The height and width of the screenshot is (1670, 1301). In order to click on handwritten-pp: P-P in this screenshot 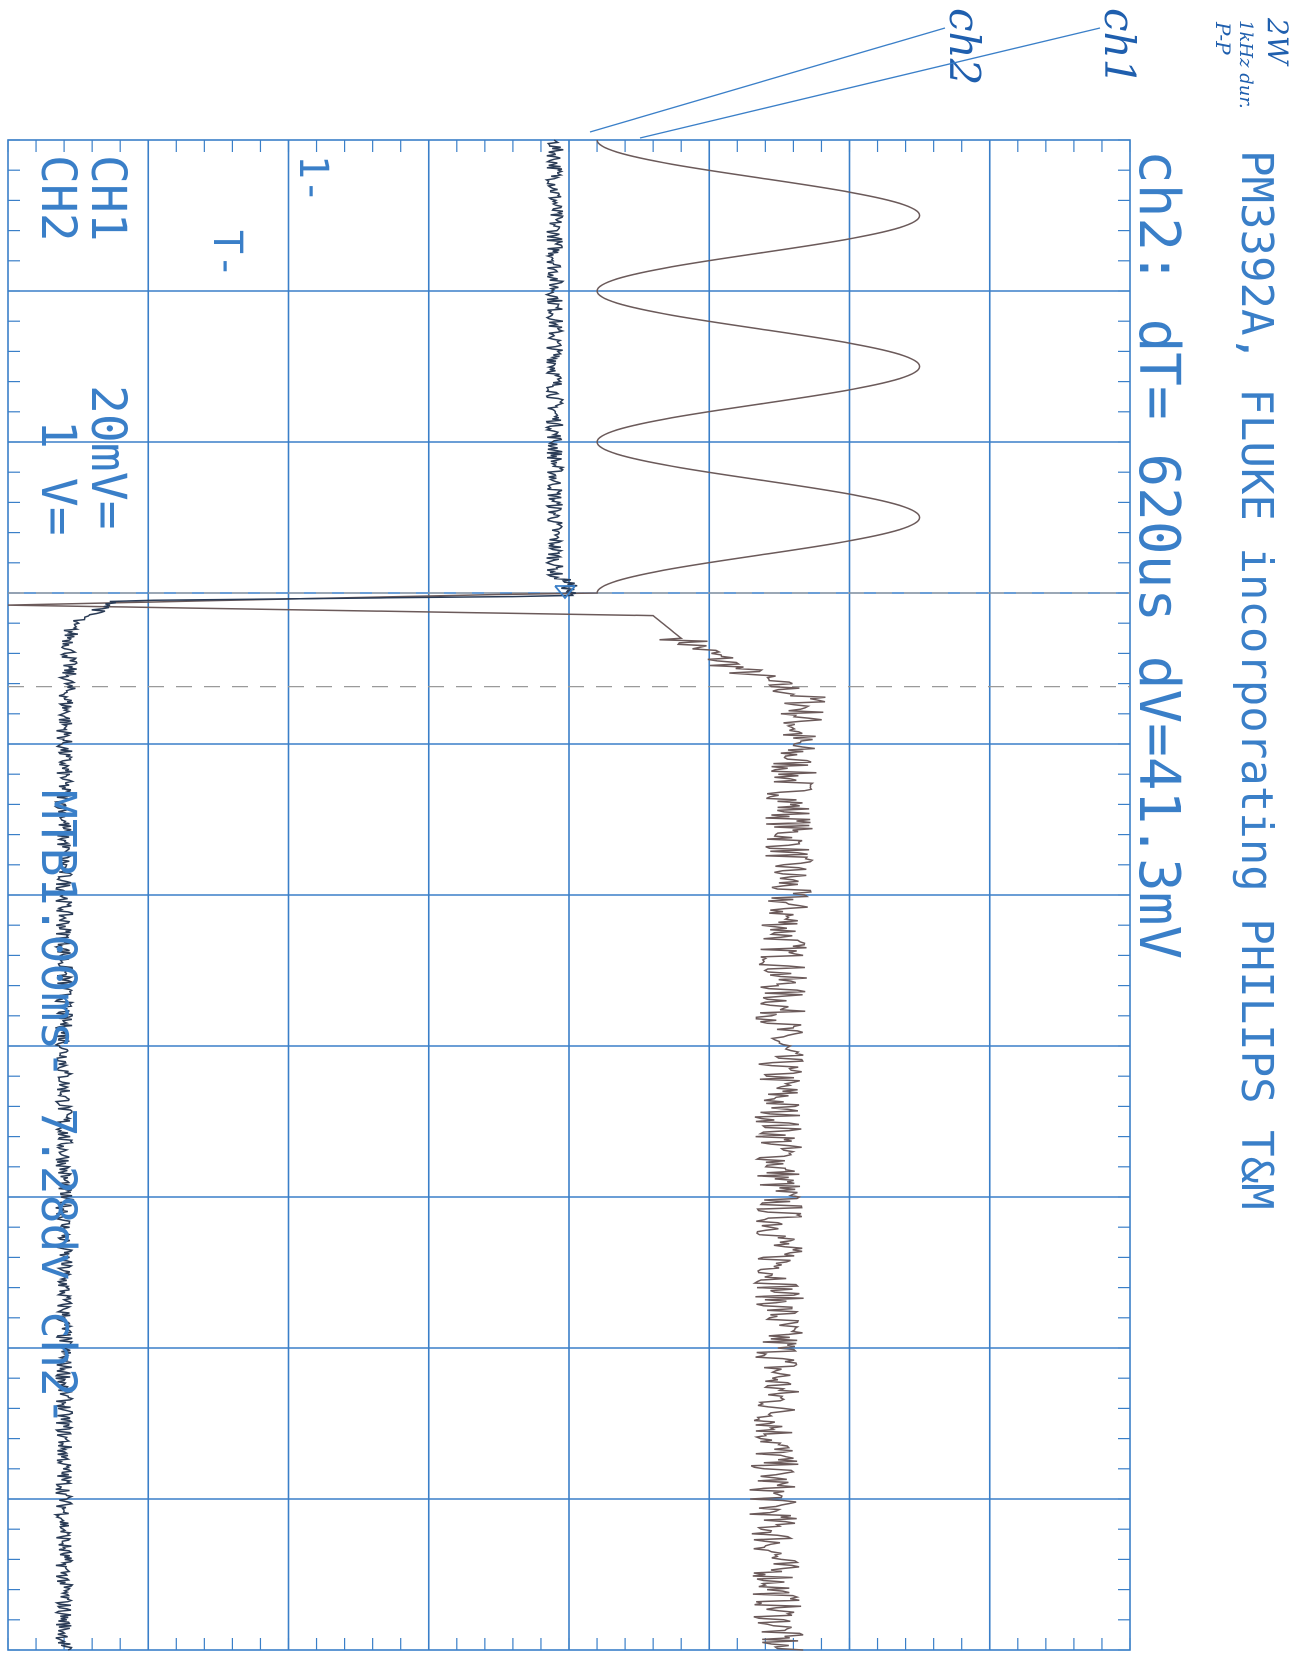, I will do `click(1223, 38)`.